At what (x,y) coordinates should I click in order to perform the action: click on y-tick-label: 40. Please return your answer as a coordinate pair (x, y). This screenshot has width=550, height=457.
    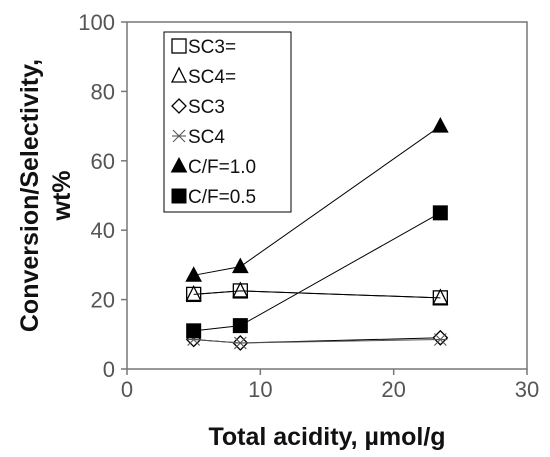
    Looking at the image, I should click on (103, 230).